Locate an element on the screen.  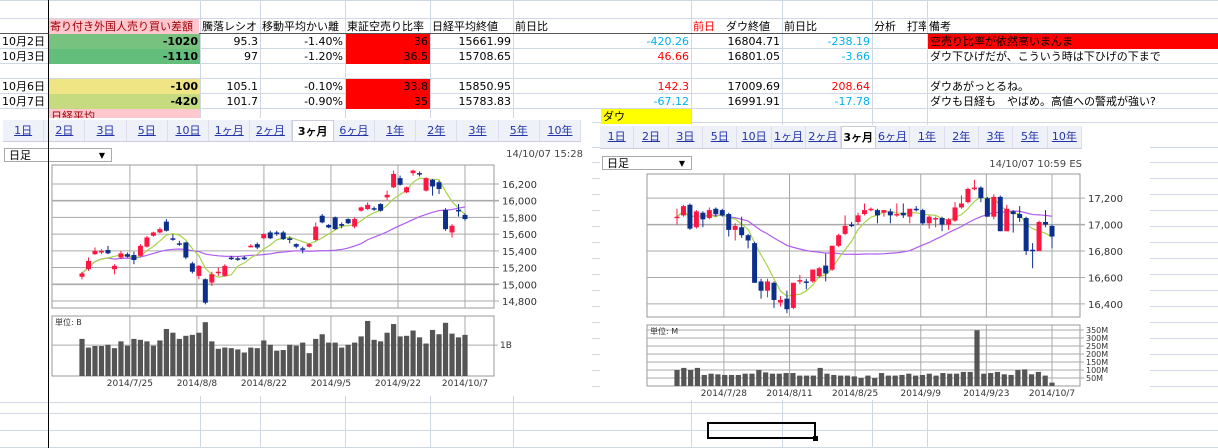
date-cell: 10月6日 is located at coordinates (23, 86).